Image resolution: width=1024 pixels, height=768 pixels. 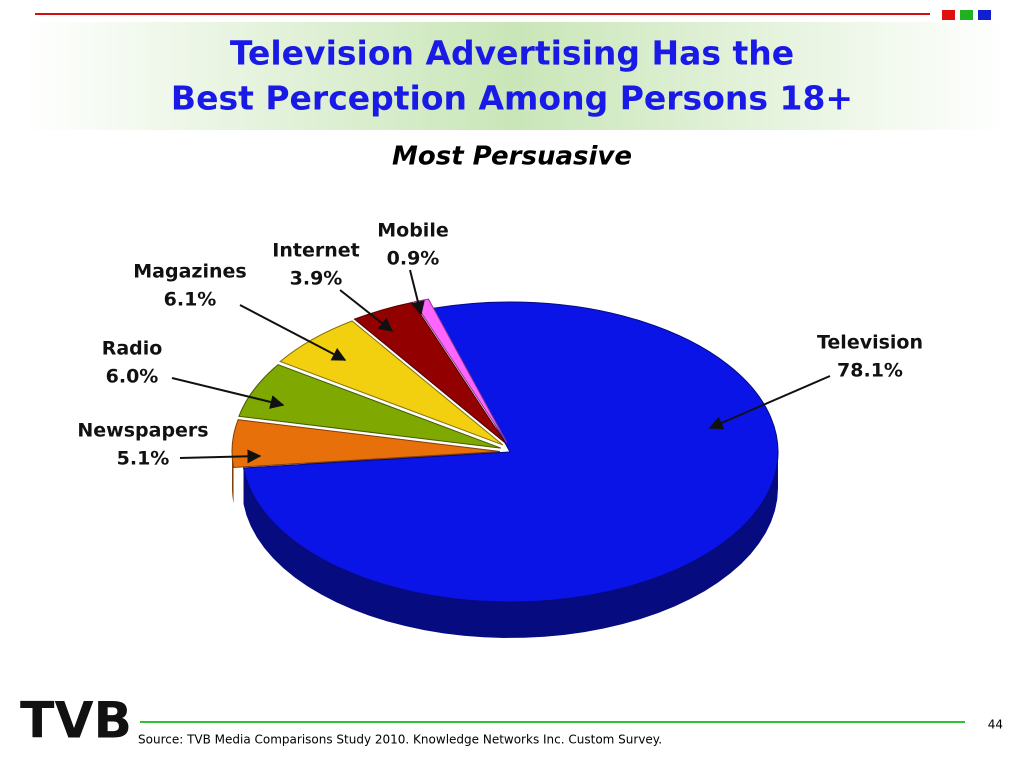 What do you see at coordinates (132, 377) in the screenshot?
I see `value-label: 6.0%` at bounding box center [132, 377].